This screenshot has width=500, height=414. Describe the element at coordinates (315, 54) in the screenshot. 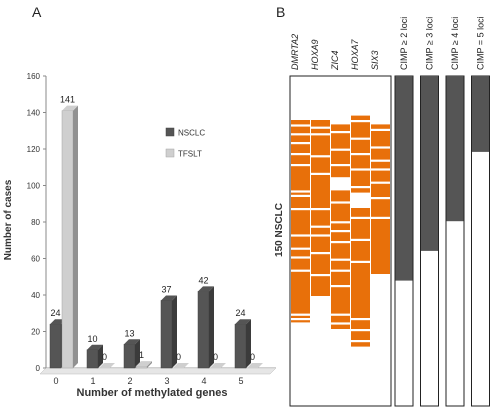

I see `gene-label-hoxa9: HOXA9` at that location.